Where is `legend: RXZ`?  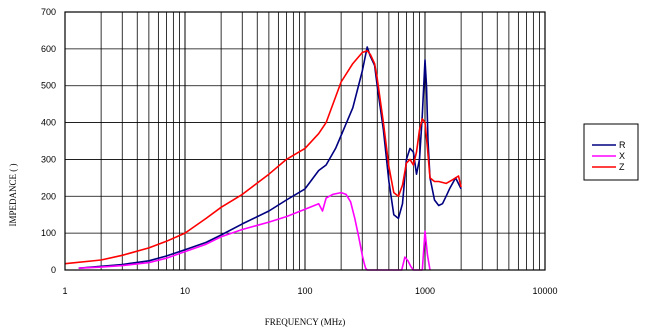 legend: RXZ is located at coordinates (611, 152).